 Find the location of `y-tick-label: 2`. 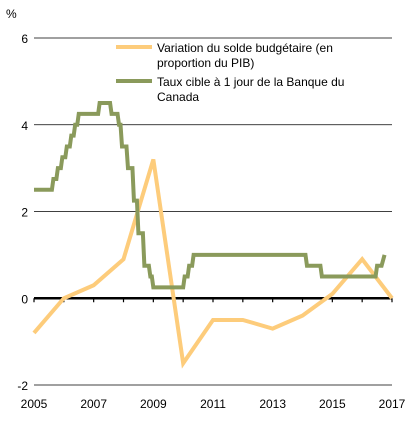

y-tick-label: 2 is located at coordinates (24, 213).